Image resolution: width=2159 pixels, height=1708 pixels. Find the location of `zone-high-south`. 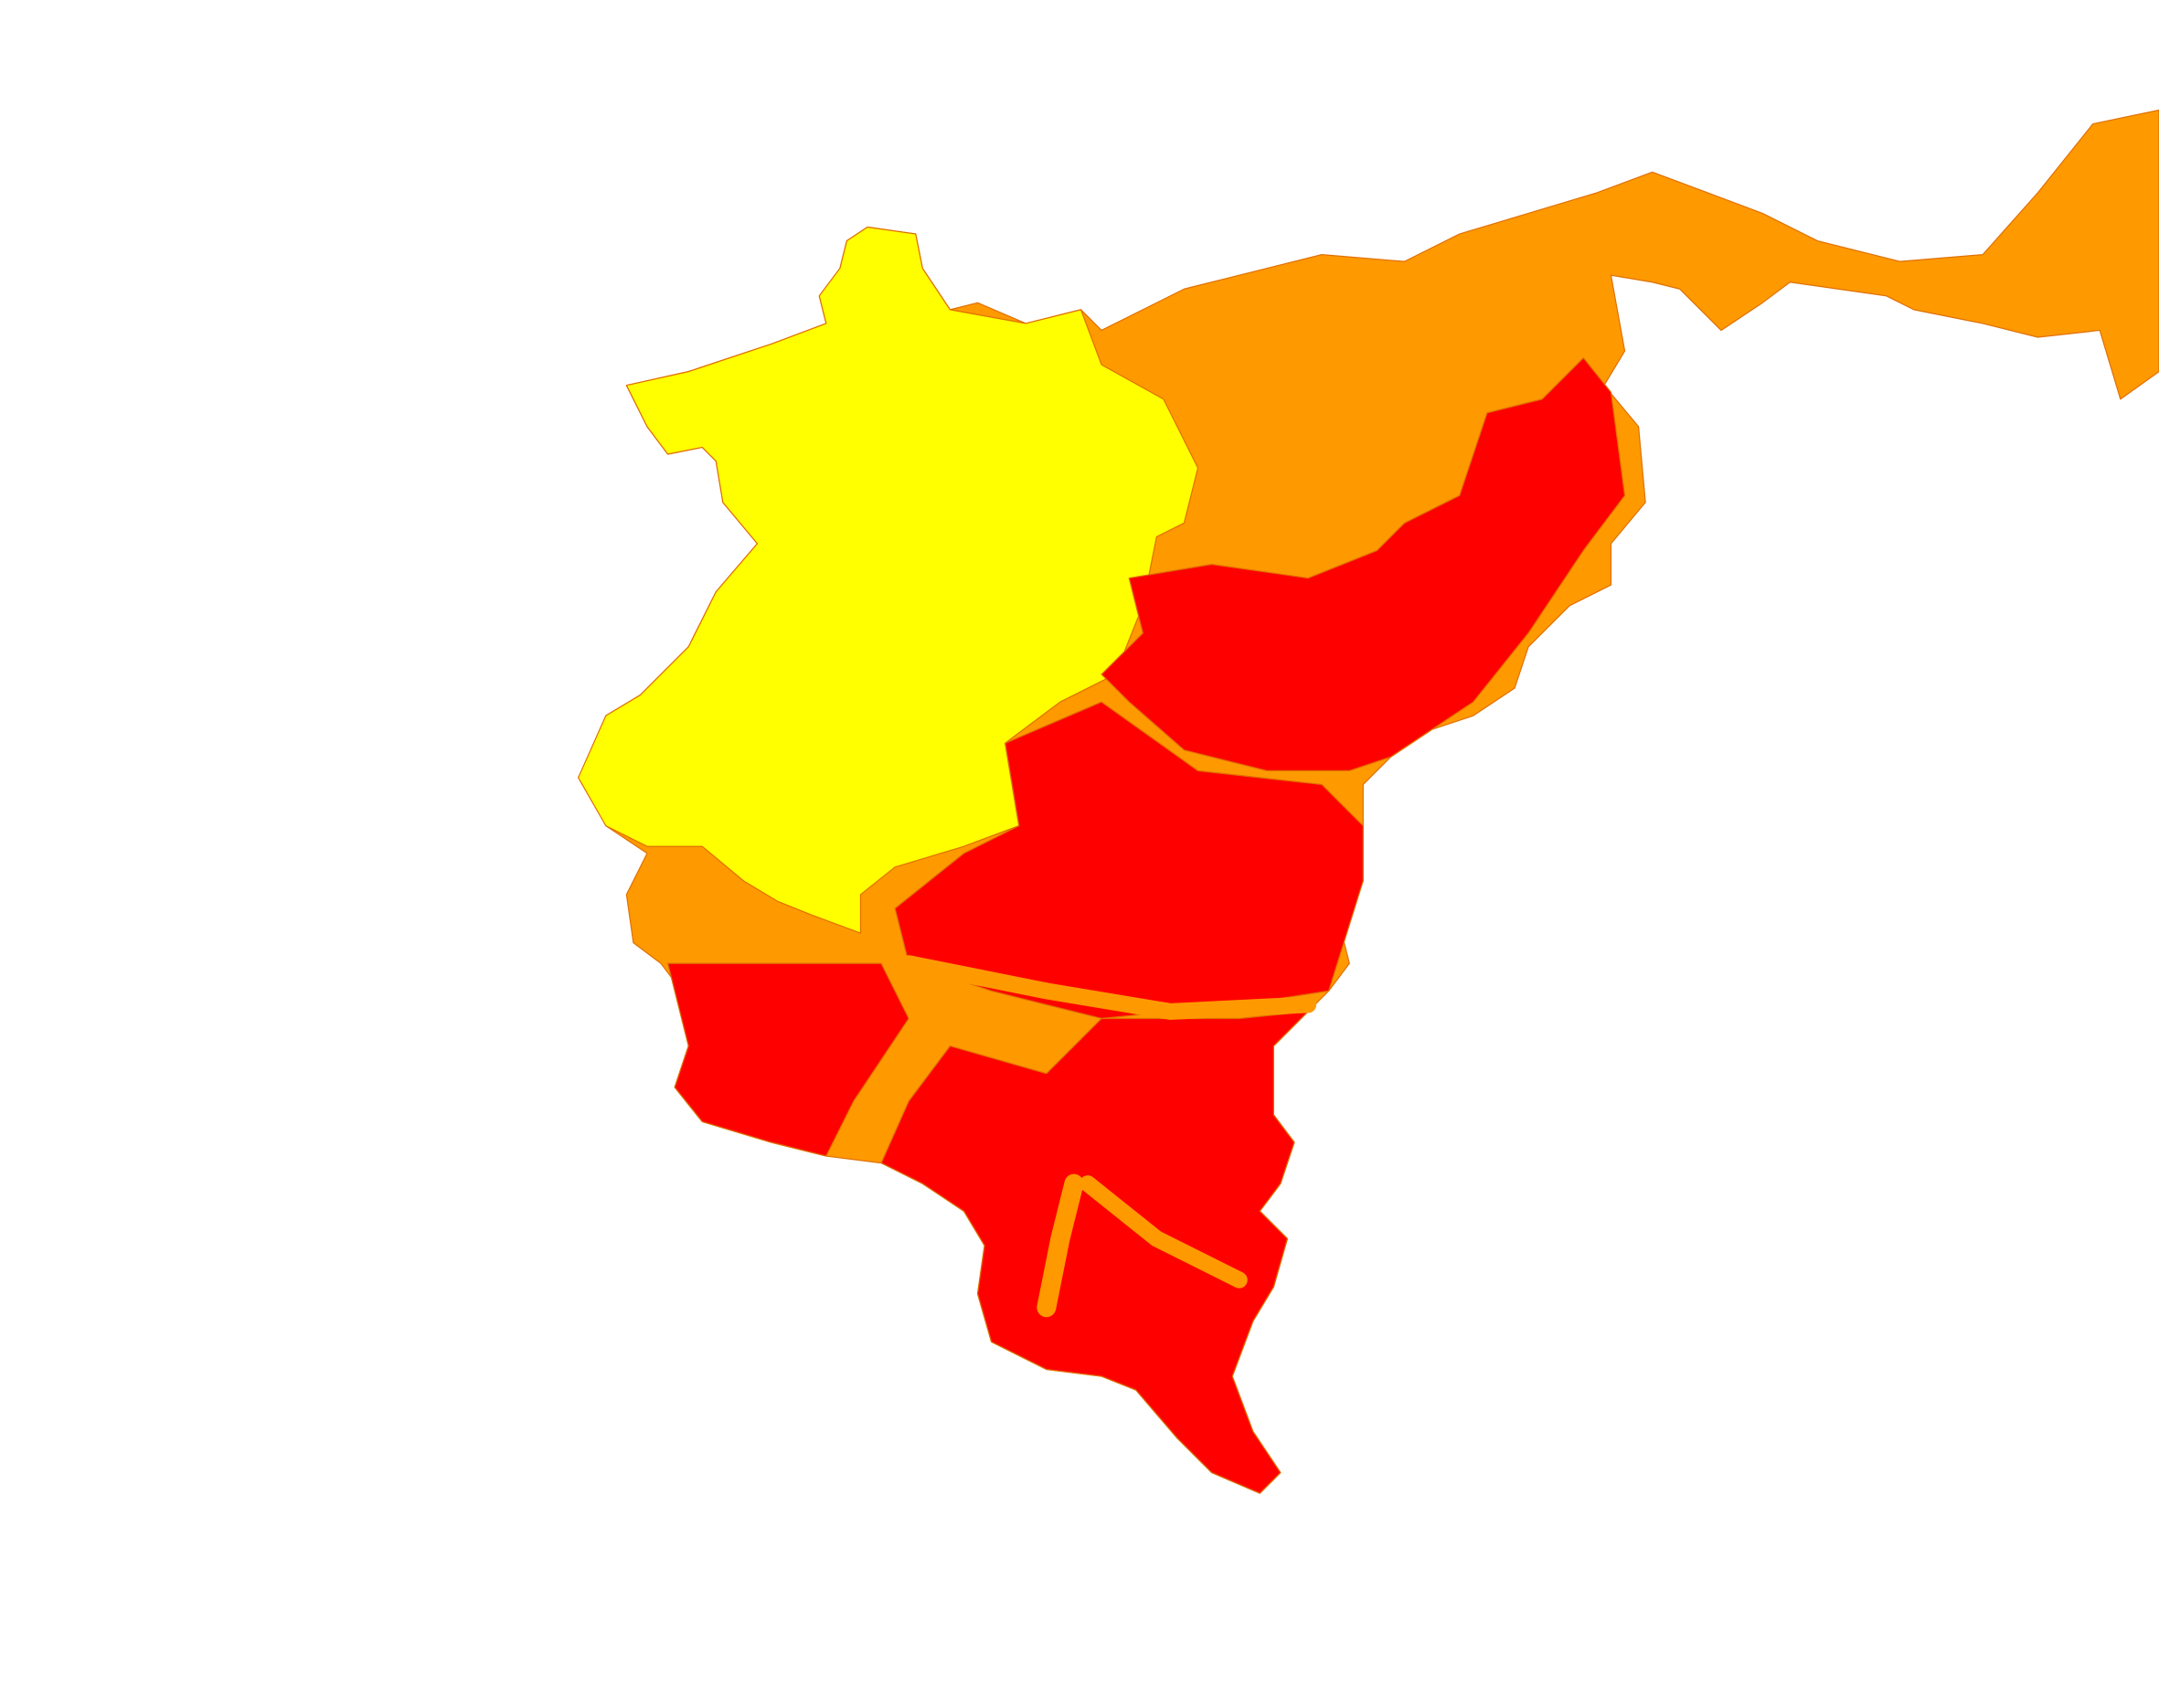

zone-high-south is located at coordinates (1094, 1252).